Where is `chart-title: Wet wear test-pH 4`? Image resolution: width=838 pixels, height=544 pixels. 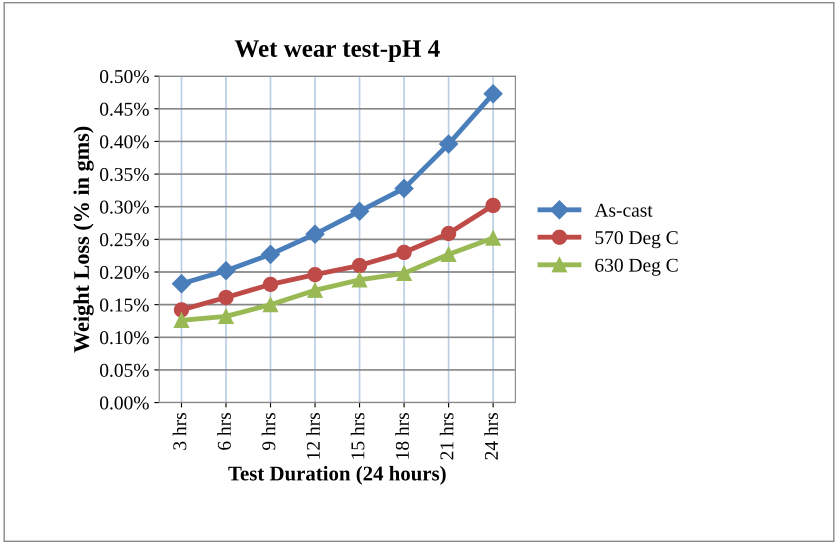
chart-title: Wet wear test-pH 4 is located at coordinates (337, 51).